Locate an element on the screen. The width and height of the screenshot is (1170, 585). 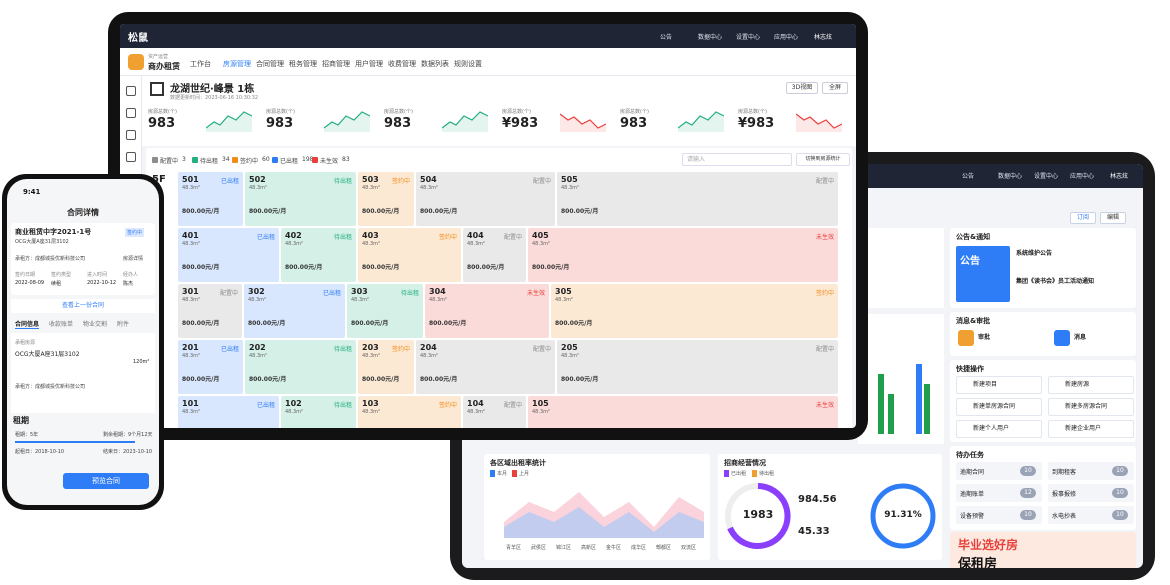
notice: 系统维护公告 is located at coordinates (1034, 253).